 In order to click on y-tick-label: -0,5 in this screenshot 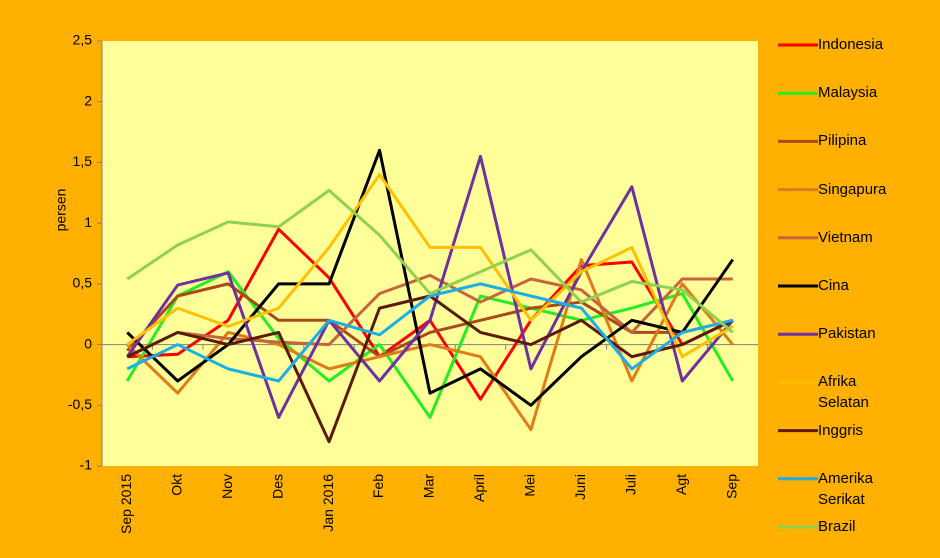, I will do `click(80, 404)`.